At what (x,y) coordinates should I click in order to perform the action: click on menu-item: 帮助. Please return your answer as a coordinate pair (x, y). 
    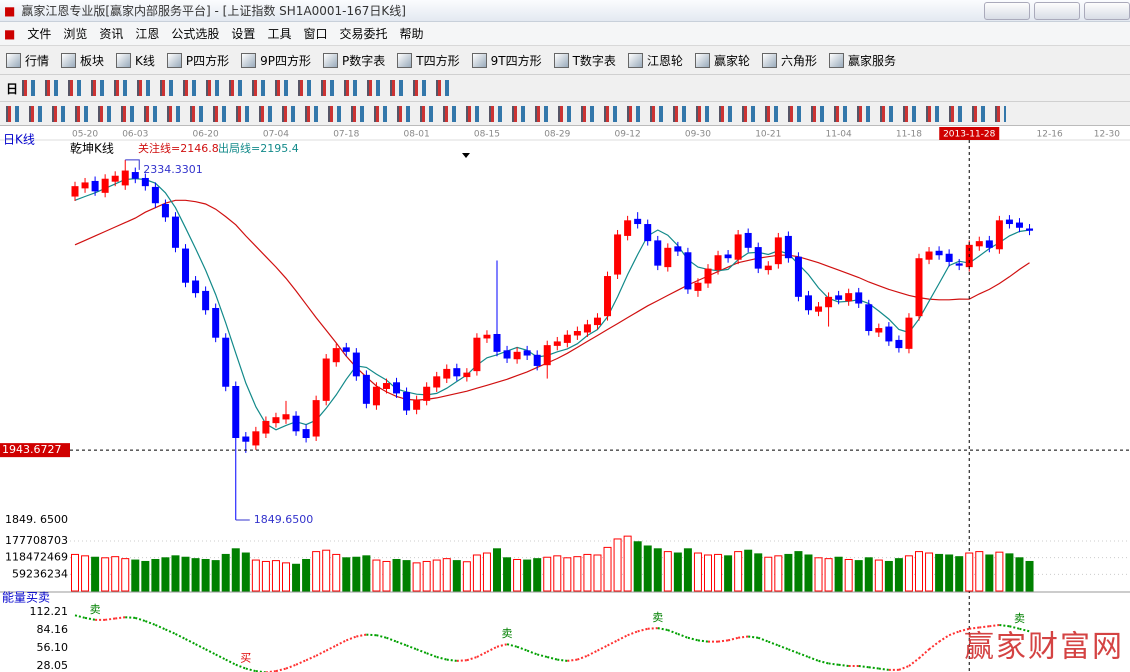
    Looking at the image, I should click on (411, 34).